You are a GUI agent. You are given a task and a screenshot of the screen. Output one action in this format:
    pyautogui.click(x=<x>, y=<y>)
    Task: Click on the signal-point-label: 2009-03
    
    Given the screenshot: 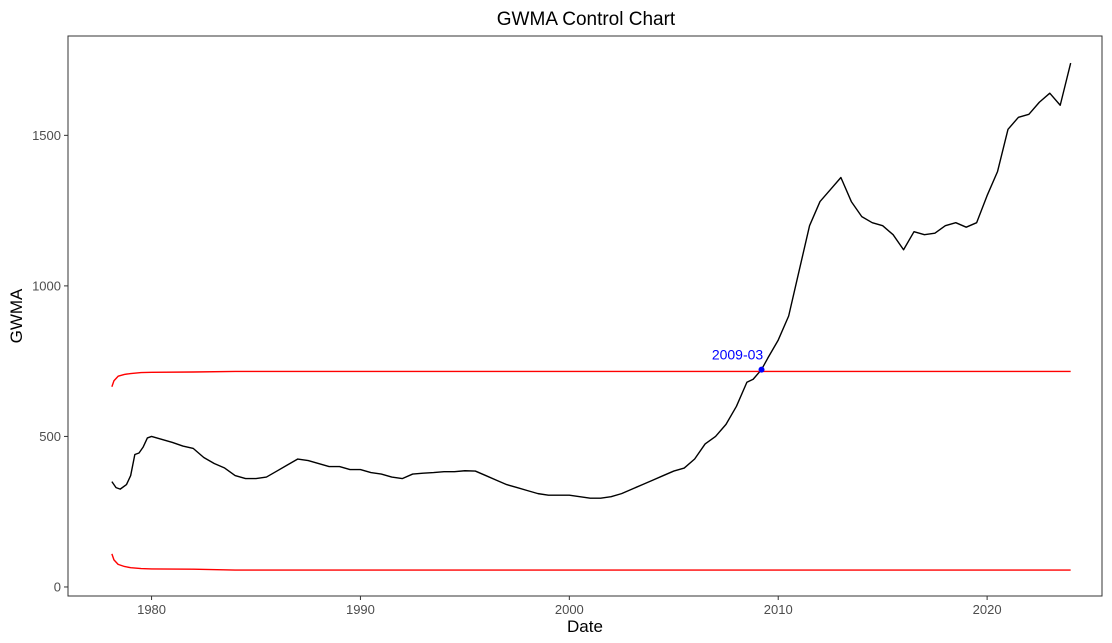 What is the action you would take?
    pyautogui.click(x=738, y=355)
    